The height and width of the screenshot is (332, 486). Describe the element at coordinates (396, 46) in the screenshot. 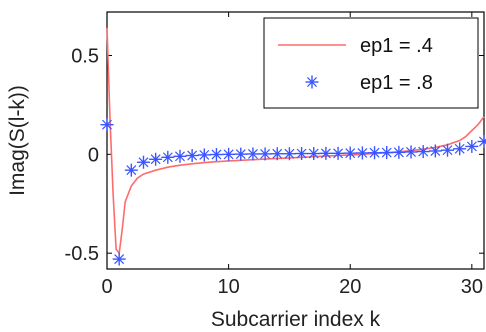

I see `legend-entry-label: ep1 = .4` at that location.